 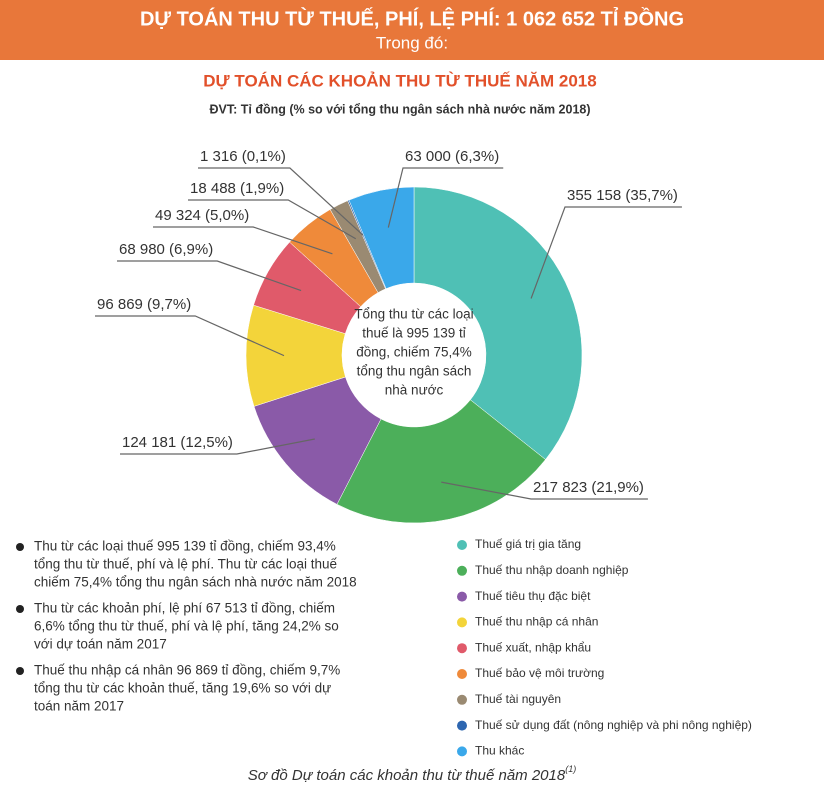 What do you see at coordinates (414, 371) in the screenshot?
I see `center-text: tổng thu ngân sách` at bounding box center [414, 371].